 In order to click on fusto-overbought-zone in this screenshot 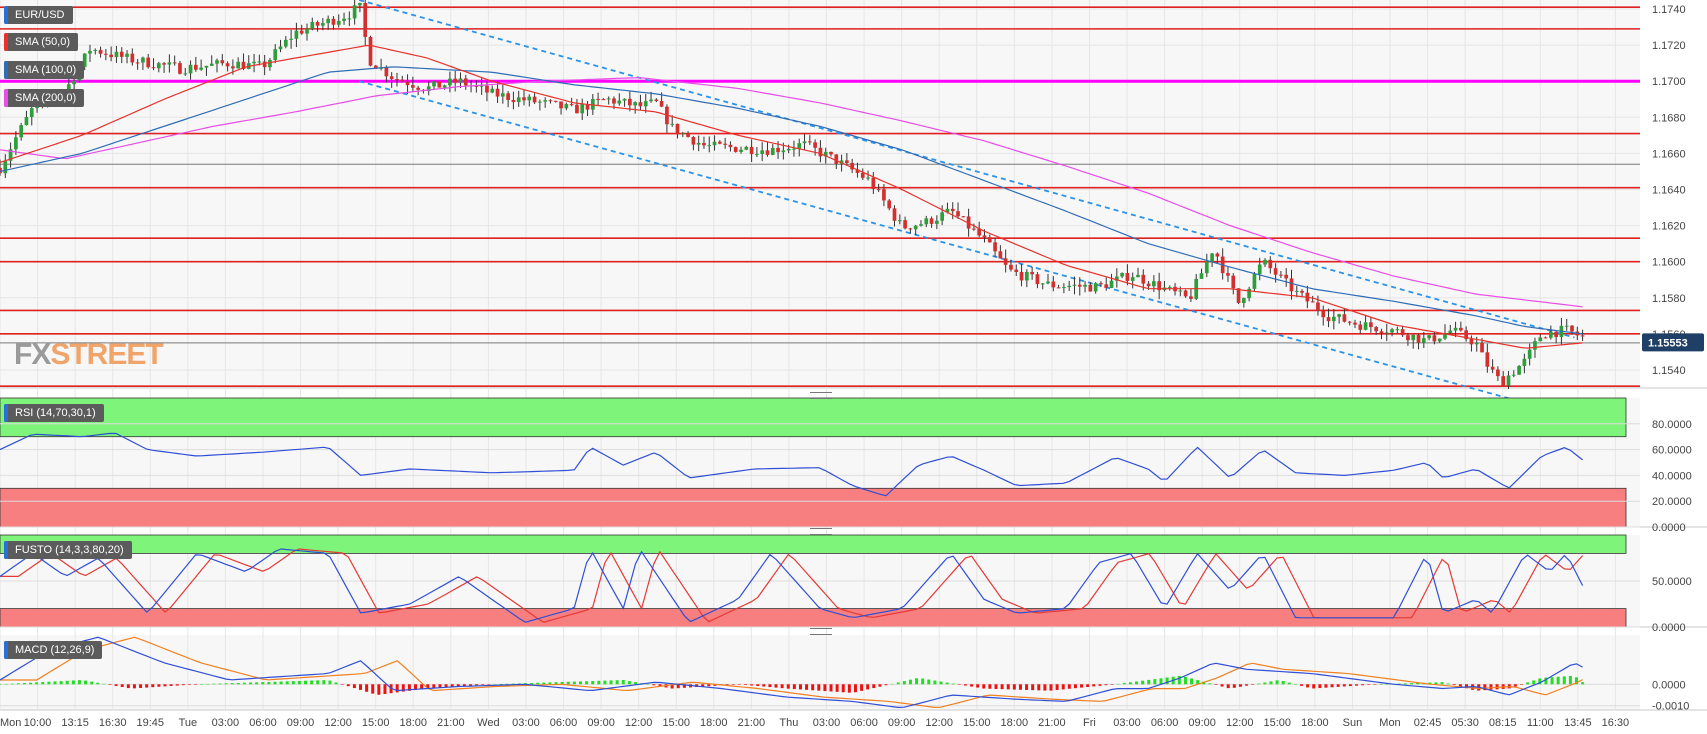, I will do `click(813, 544)`.